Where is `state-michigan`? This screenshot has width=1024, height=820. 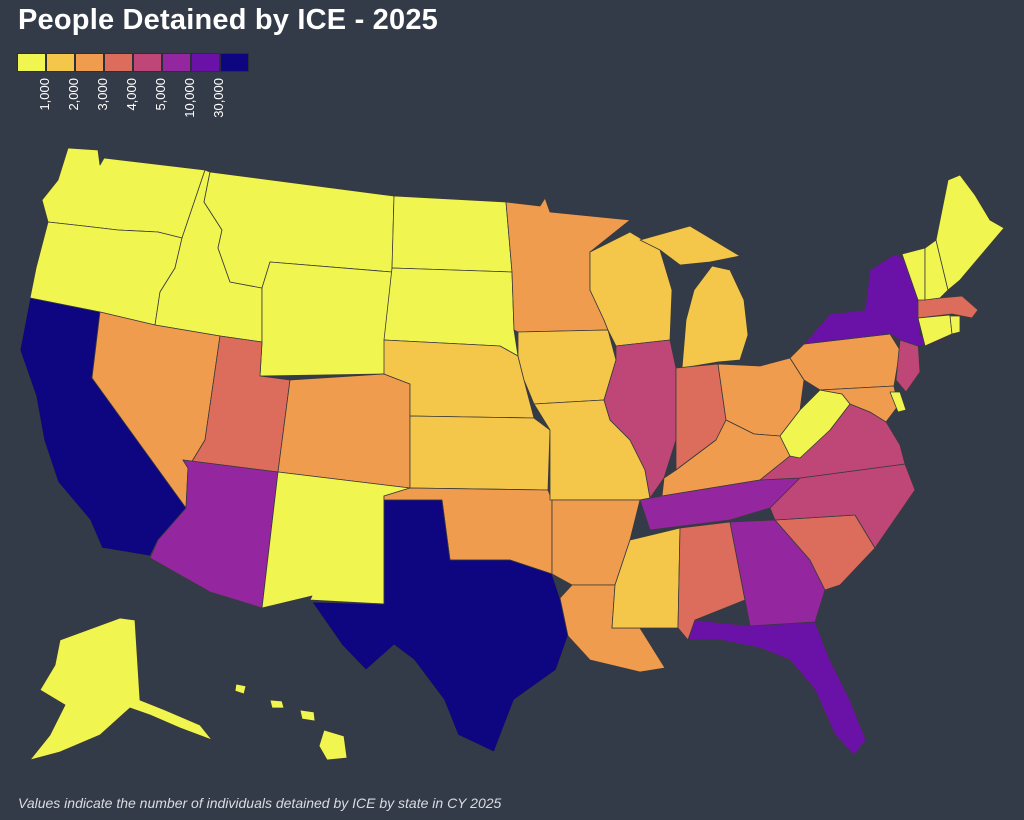 state-michigan is located at coordinates (694, 297).